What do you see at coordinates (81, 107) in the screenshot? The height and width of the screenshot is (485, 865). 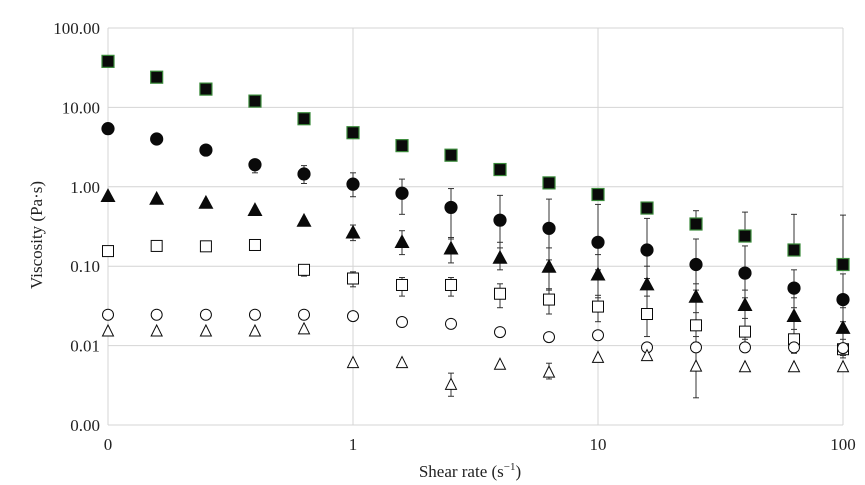 I see `y-tick-label: 10.00` at bounding box center [81, 107].